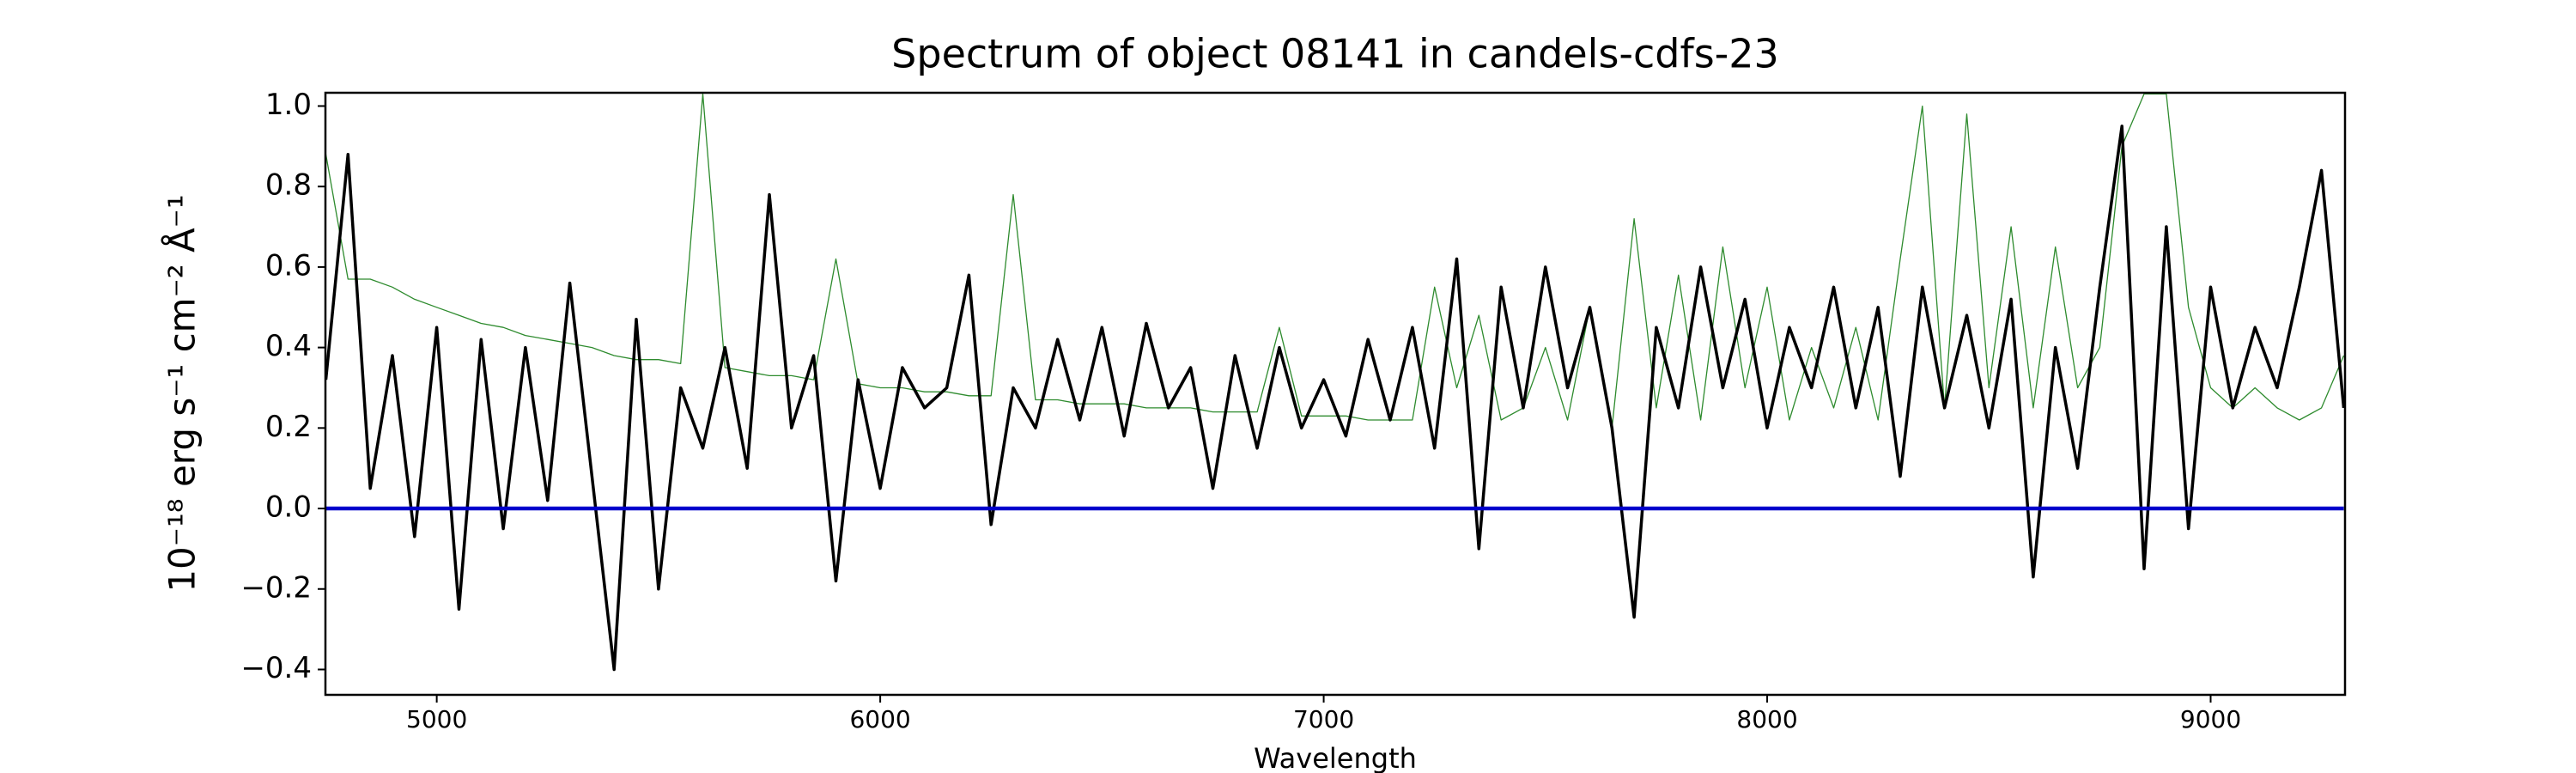 The width and height of the screenshot is (2576, 773). Describe the element at coordinates (879, 719) in the screenshot. I see `x-tick-label: 6000` at that location.